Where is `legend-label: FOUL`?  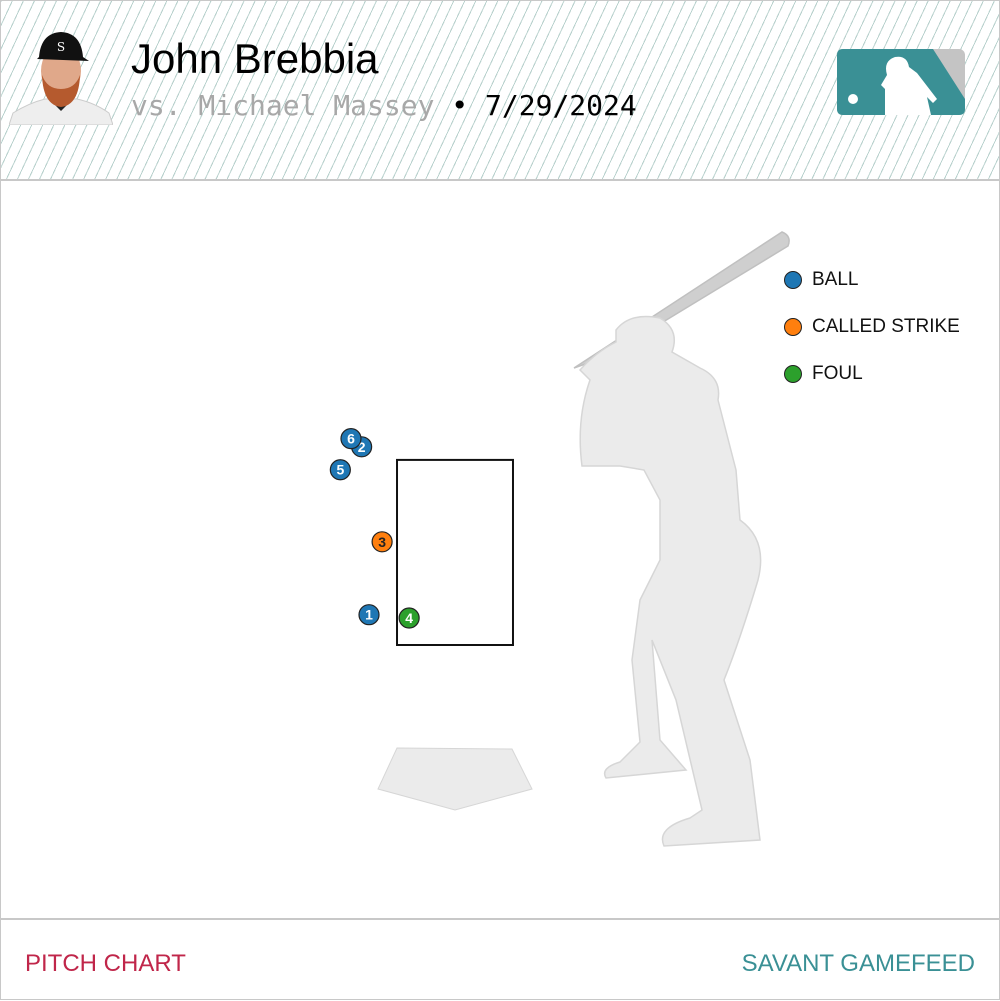
legend-label: FOUL is located at coordinates (837, 373).